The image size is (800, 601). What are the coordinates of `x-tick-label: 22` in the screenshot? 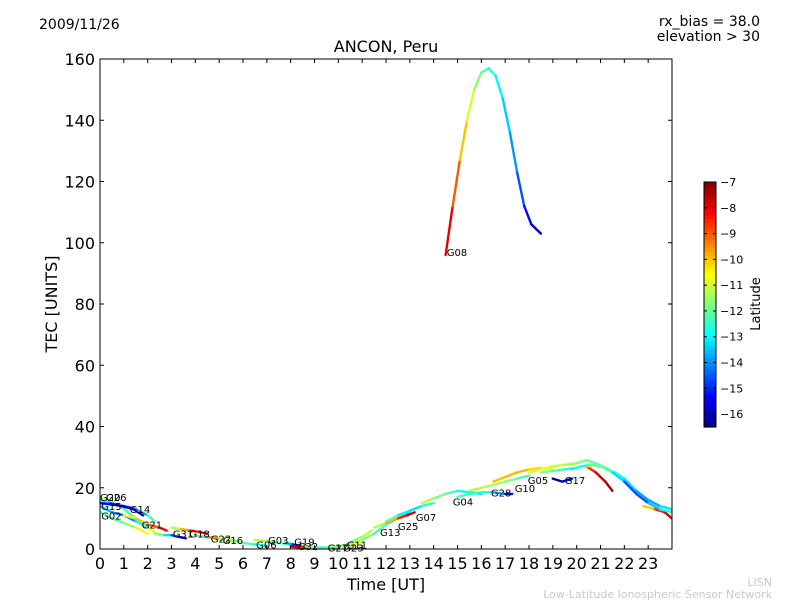 It's located at (624, 563).